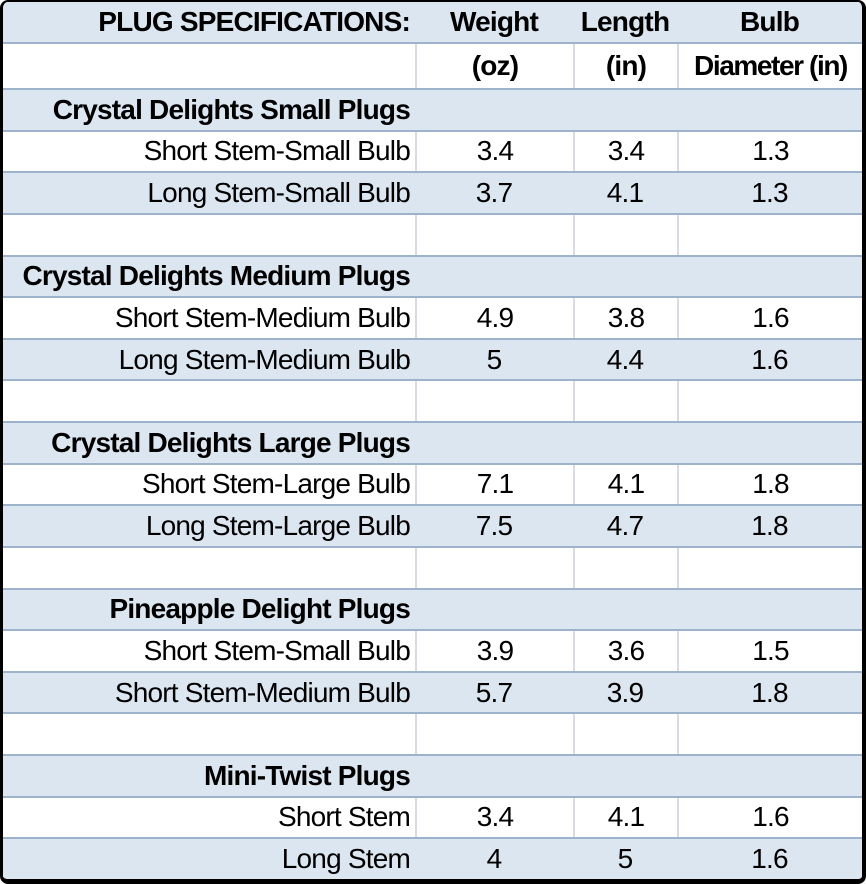 This screenshot has height=884, width=866. What do you see at coordinates (494, 526) in the screenshot?
I see `weight-value: 7.5` at bounding box center [494, 526].